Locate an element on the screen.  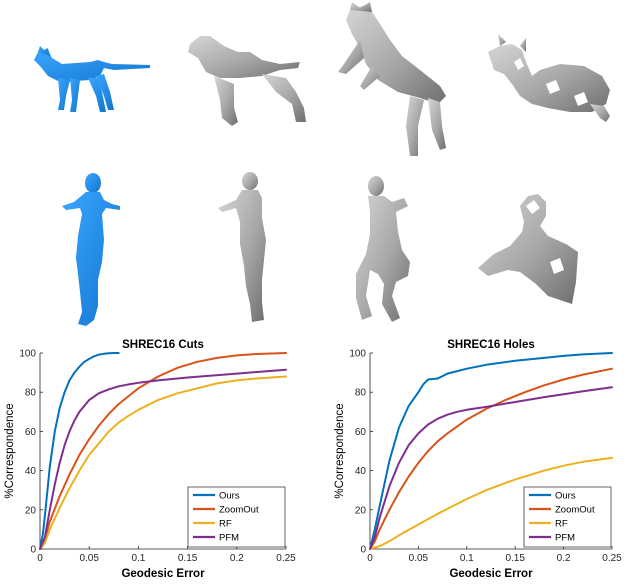
legend-box is located at coordinates (567, 517).